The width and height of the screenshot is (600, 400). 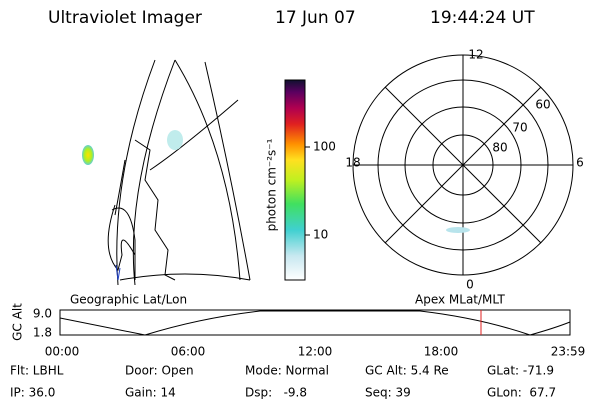 What do you see at coordinates (482, 18) in the screenshot?
I see `time: 19:44:24 UT` at bounding box center [482, 18].